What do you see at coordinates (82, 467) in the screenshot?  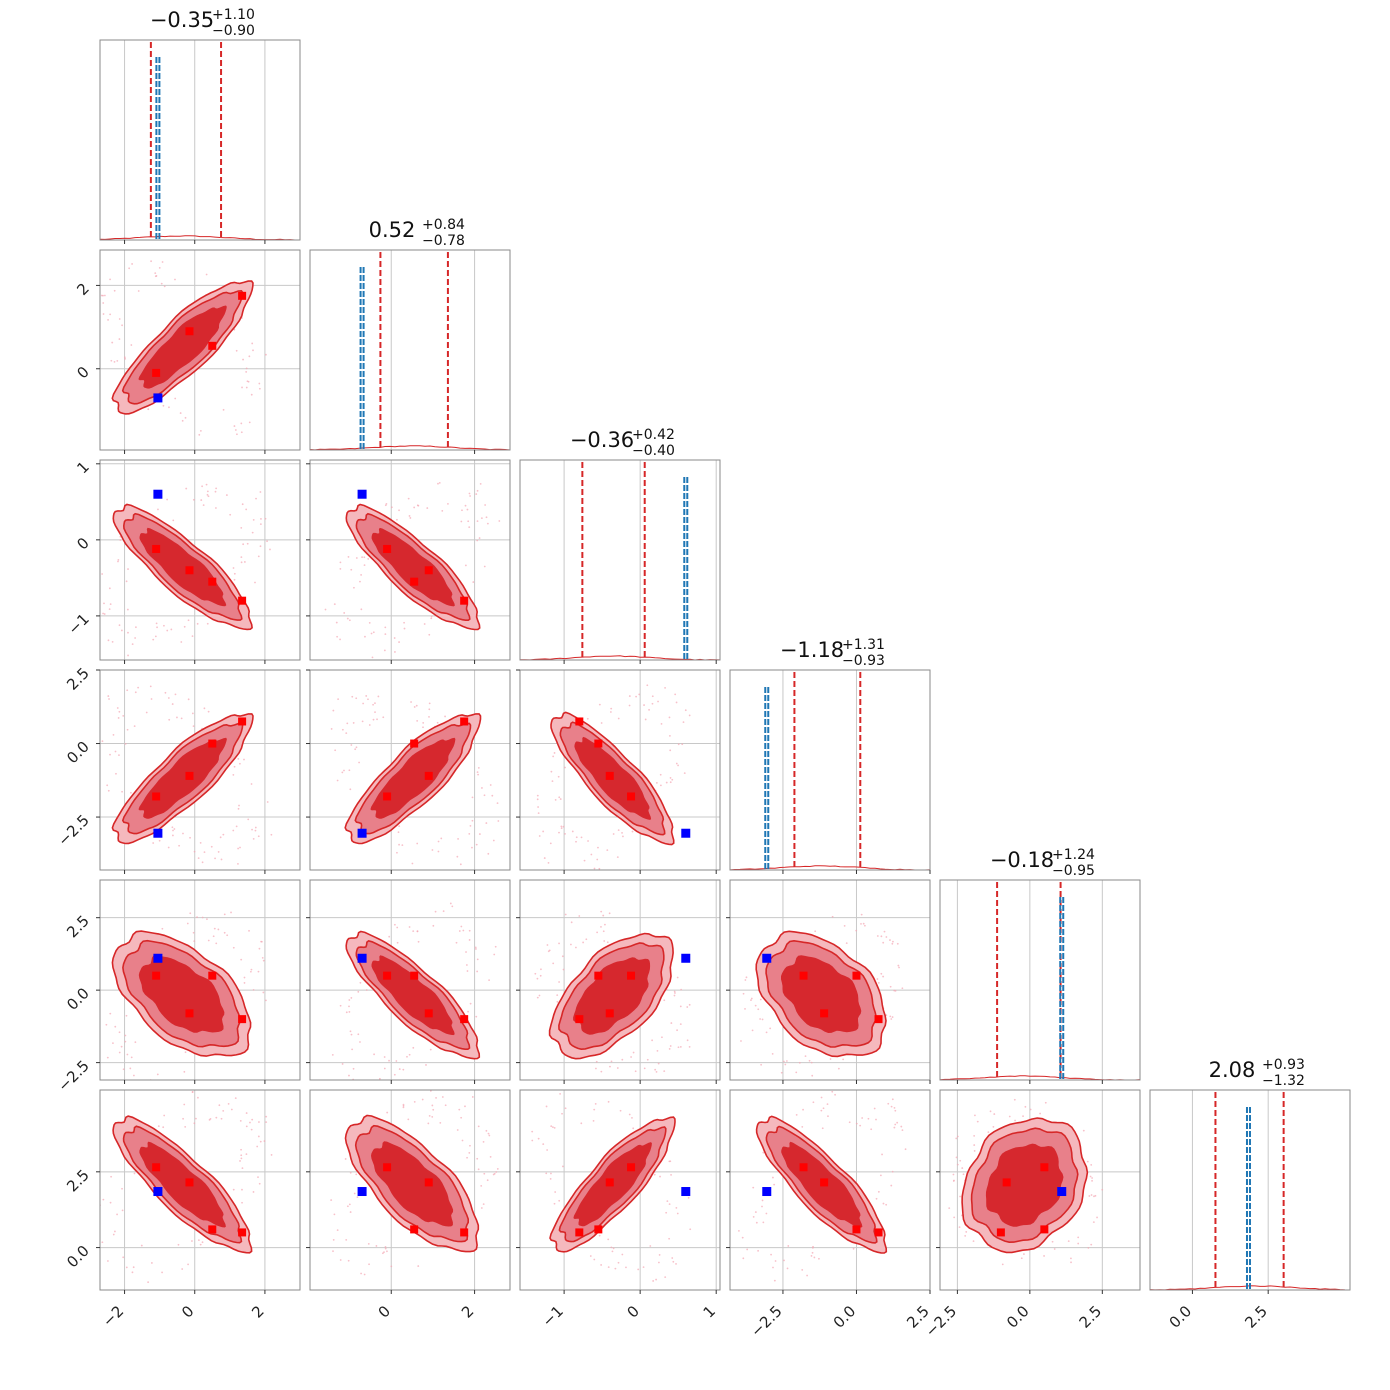 I see `y-tick-label: 1` at bounding box center [82, 467].